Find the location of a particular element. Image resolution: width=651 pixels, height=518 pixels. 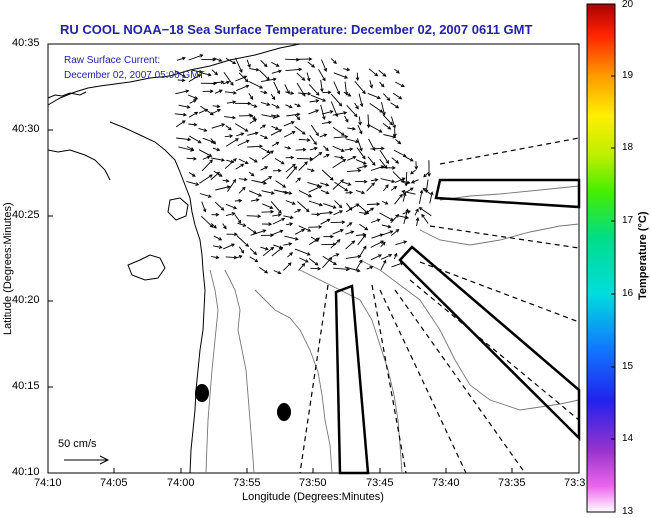

y-tick-label: 40:15 is located at coordinates (26, 386).